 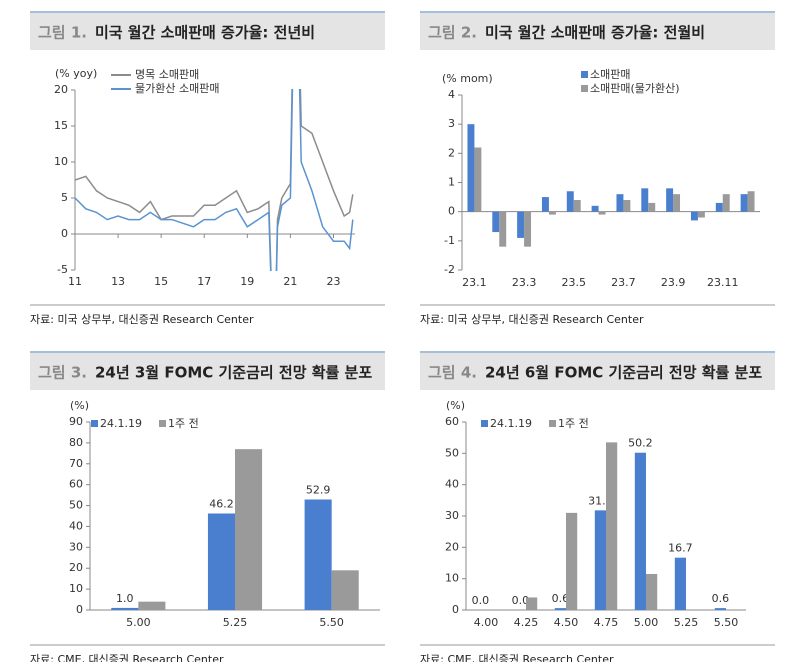 I want to click on value-label: 16.7, so click(x=680, y=548).